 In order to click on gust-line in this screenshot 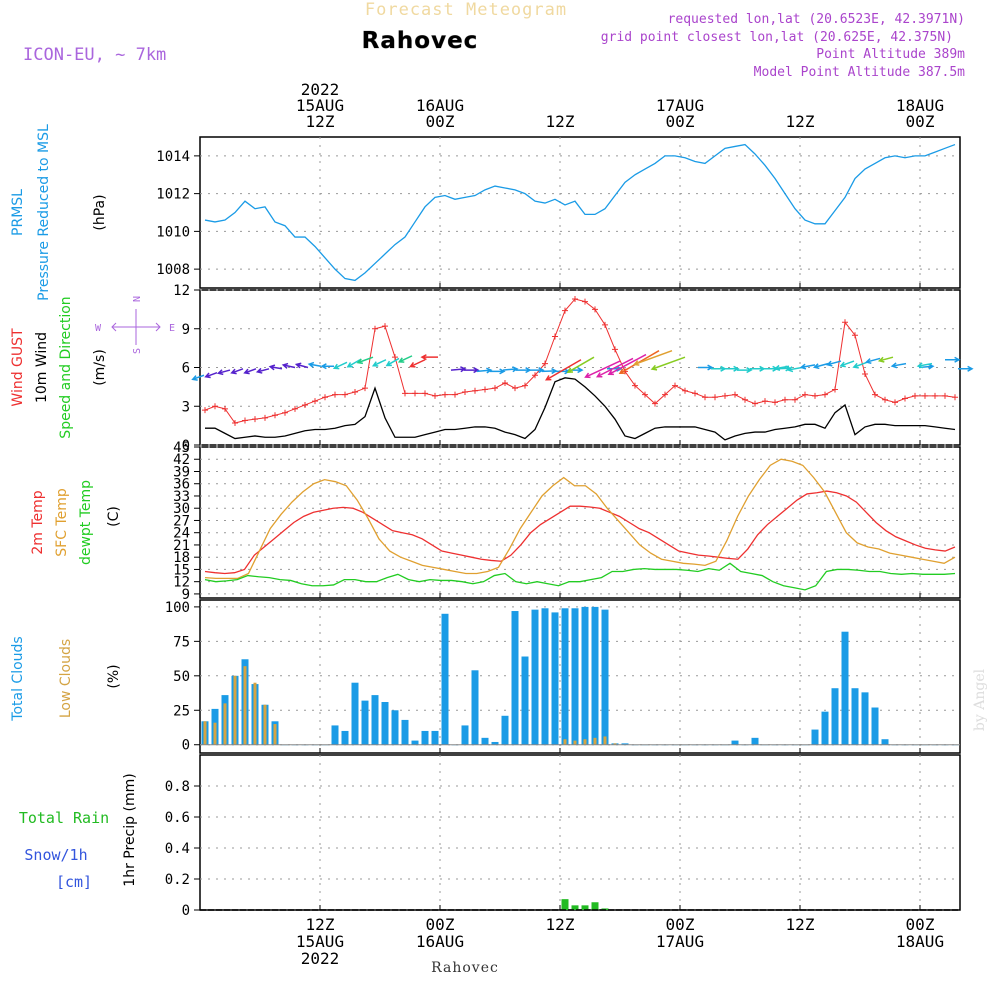, I will do `click(580, 361)`.